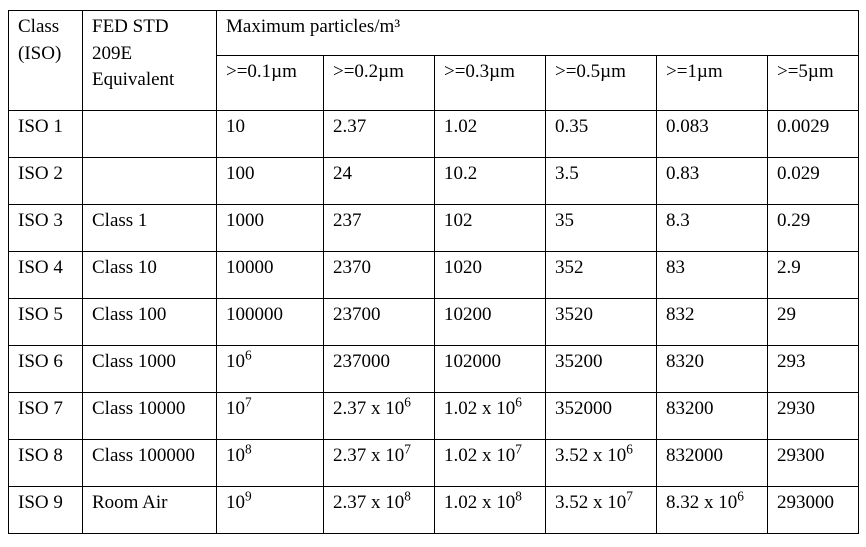  Describe the element at coordinates (149, 369) in the screenshot. I see `cell-fed-equivalent: Class 1000` at that location.